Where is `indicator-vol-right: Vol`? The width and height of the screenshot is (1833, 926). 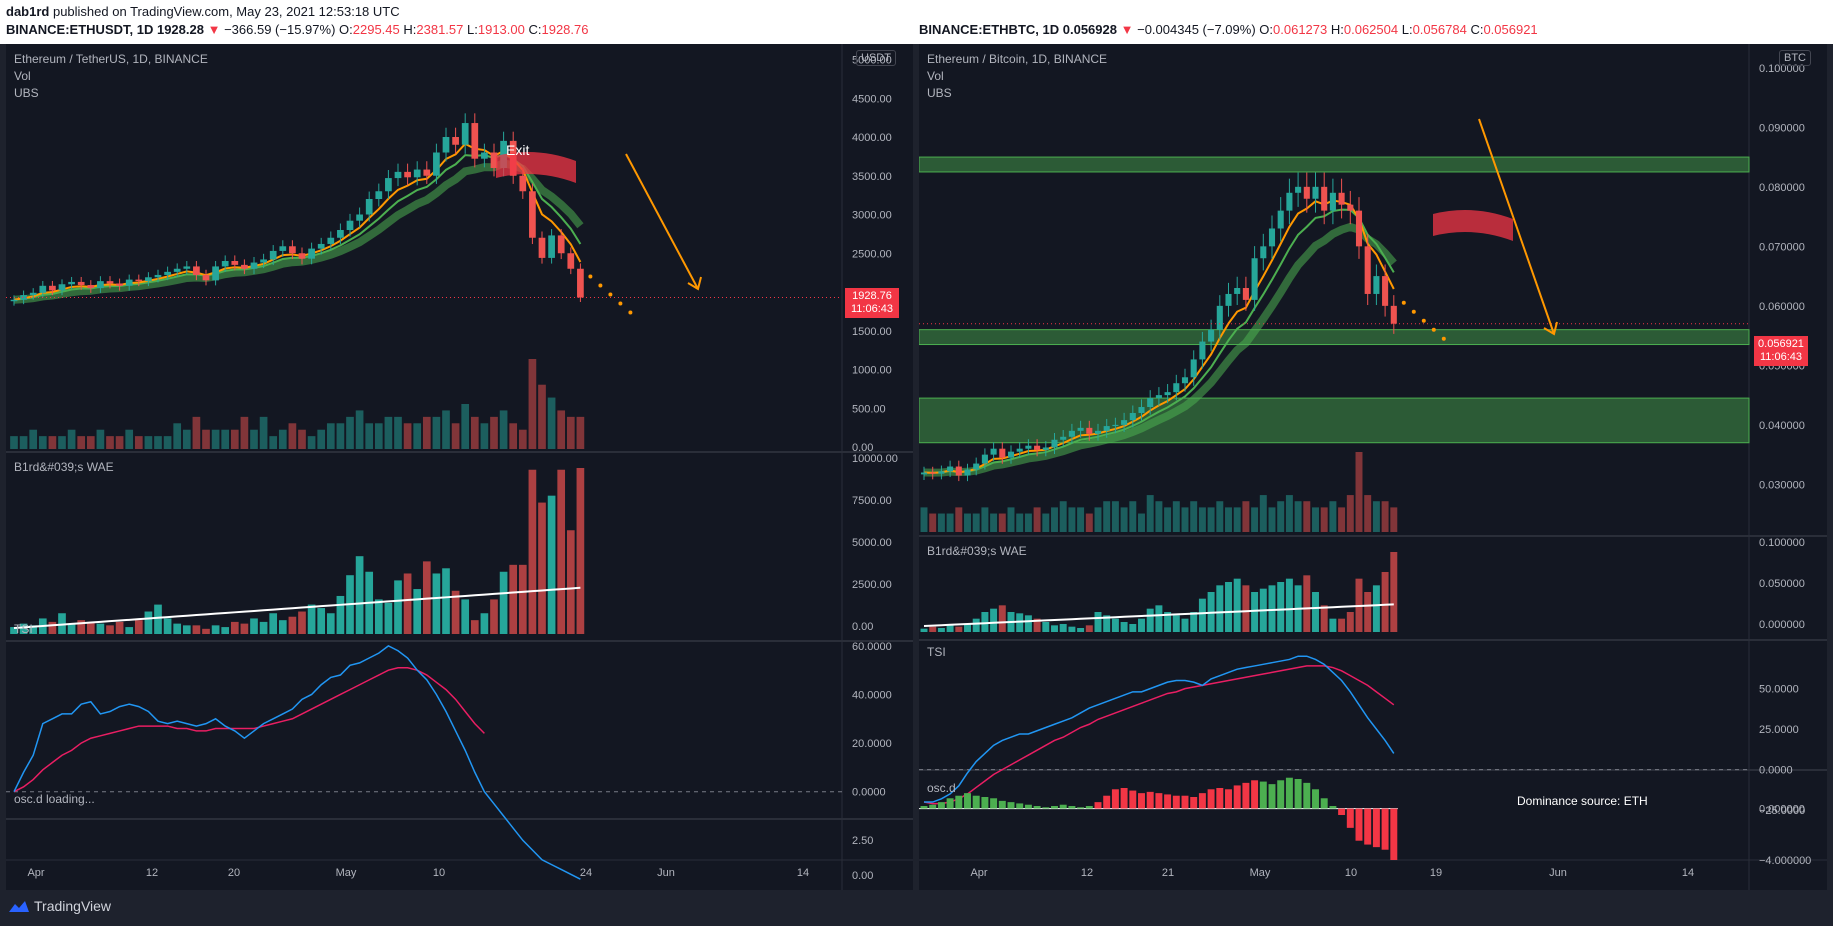 indicator-vol-right: Vol is located at coordinates (935, 76).